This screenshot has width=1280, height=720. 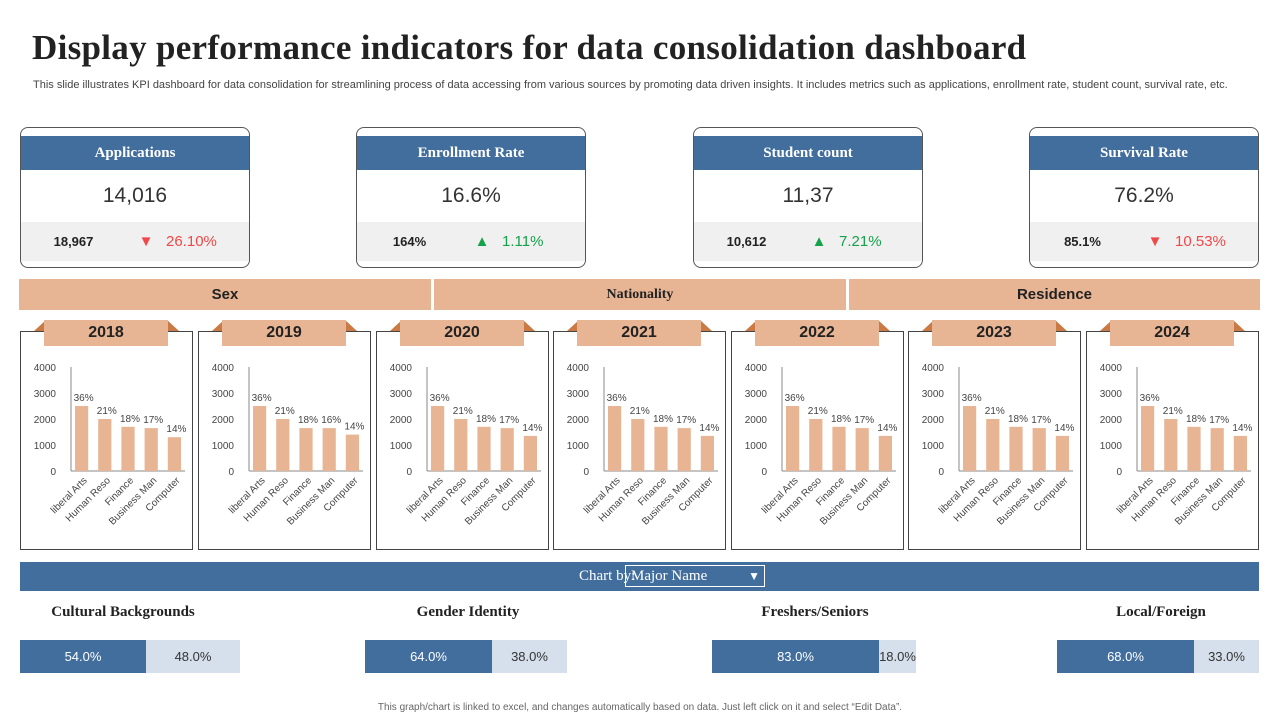 What do you see at coordinates (284, 333) in the screenshot?
I see `year-ribbon: 2019` at bounding box center [284, 333].